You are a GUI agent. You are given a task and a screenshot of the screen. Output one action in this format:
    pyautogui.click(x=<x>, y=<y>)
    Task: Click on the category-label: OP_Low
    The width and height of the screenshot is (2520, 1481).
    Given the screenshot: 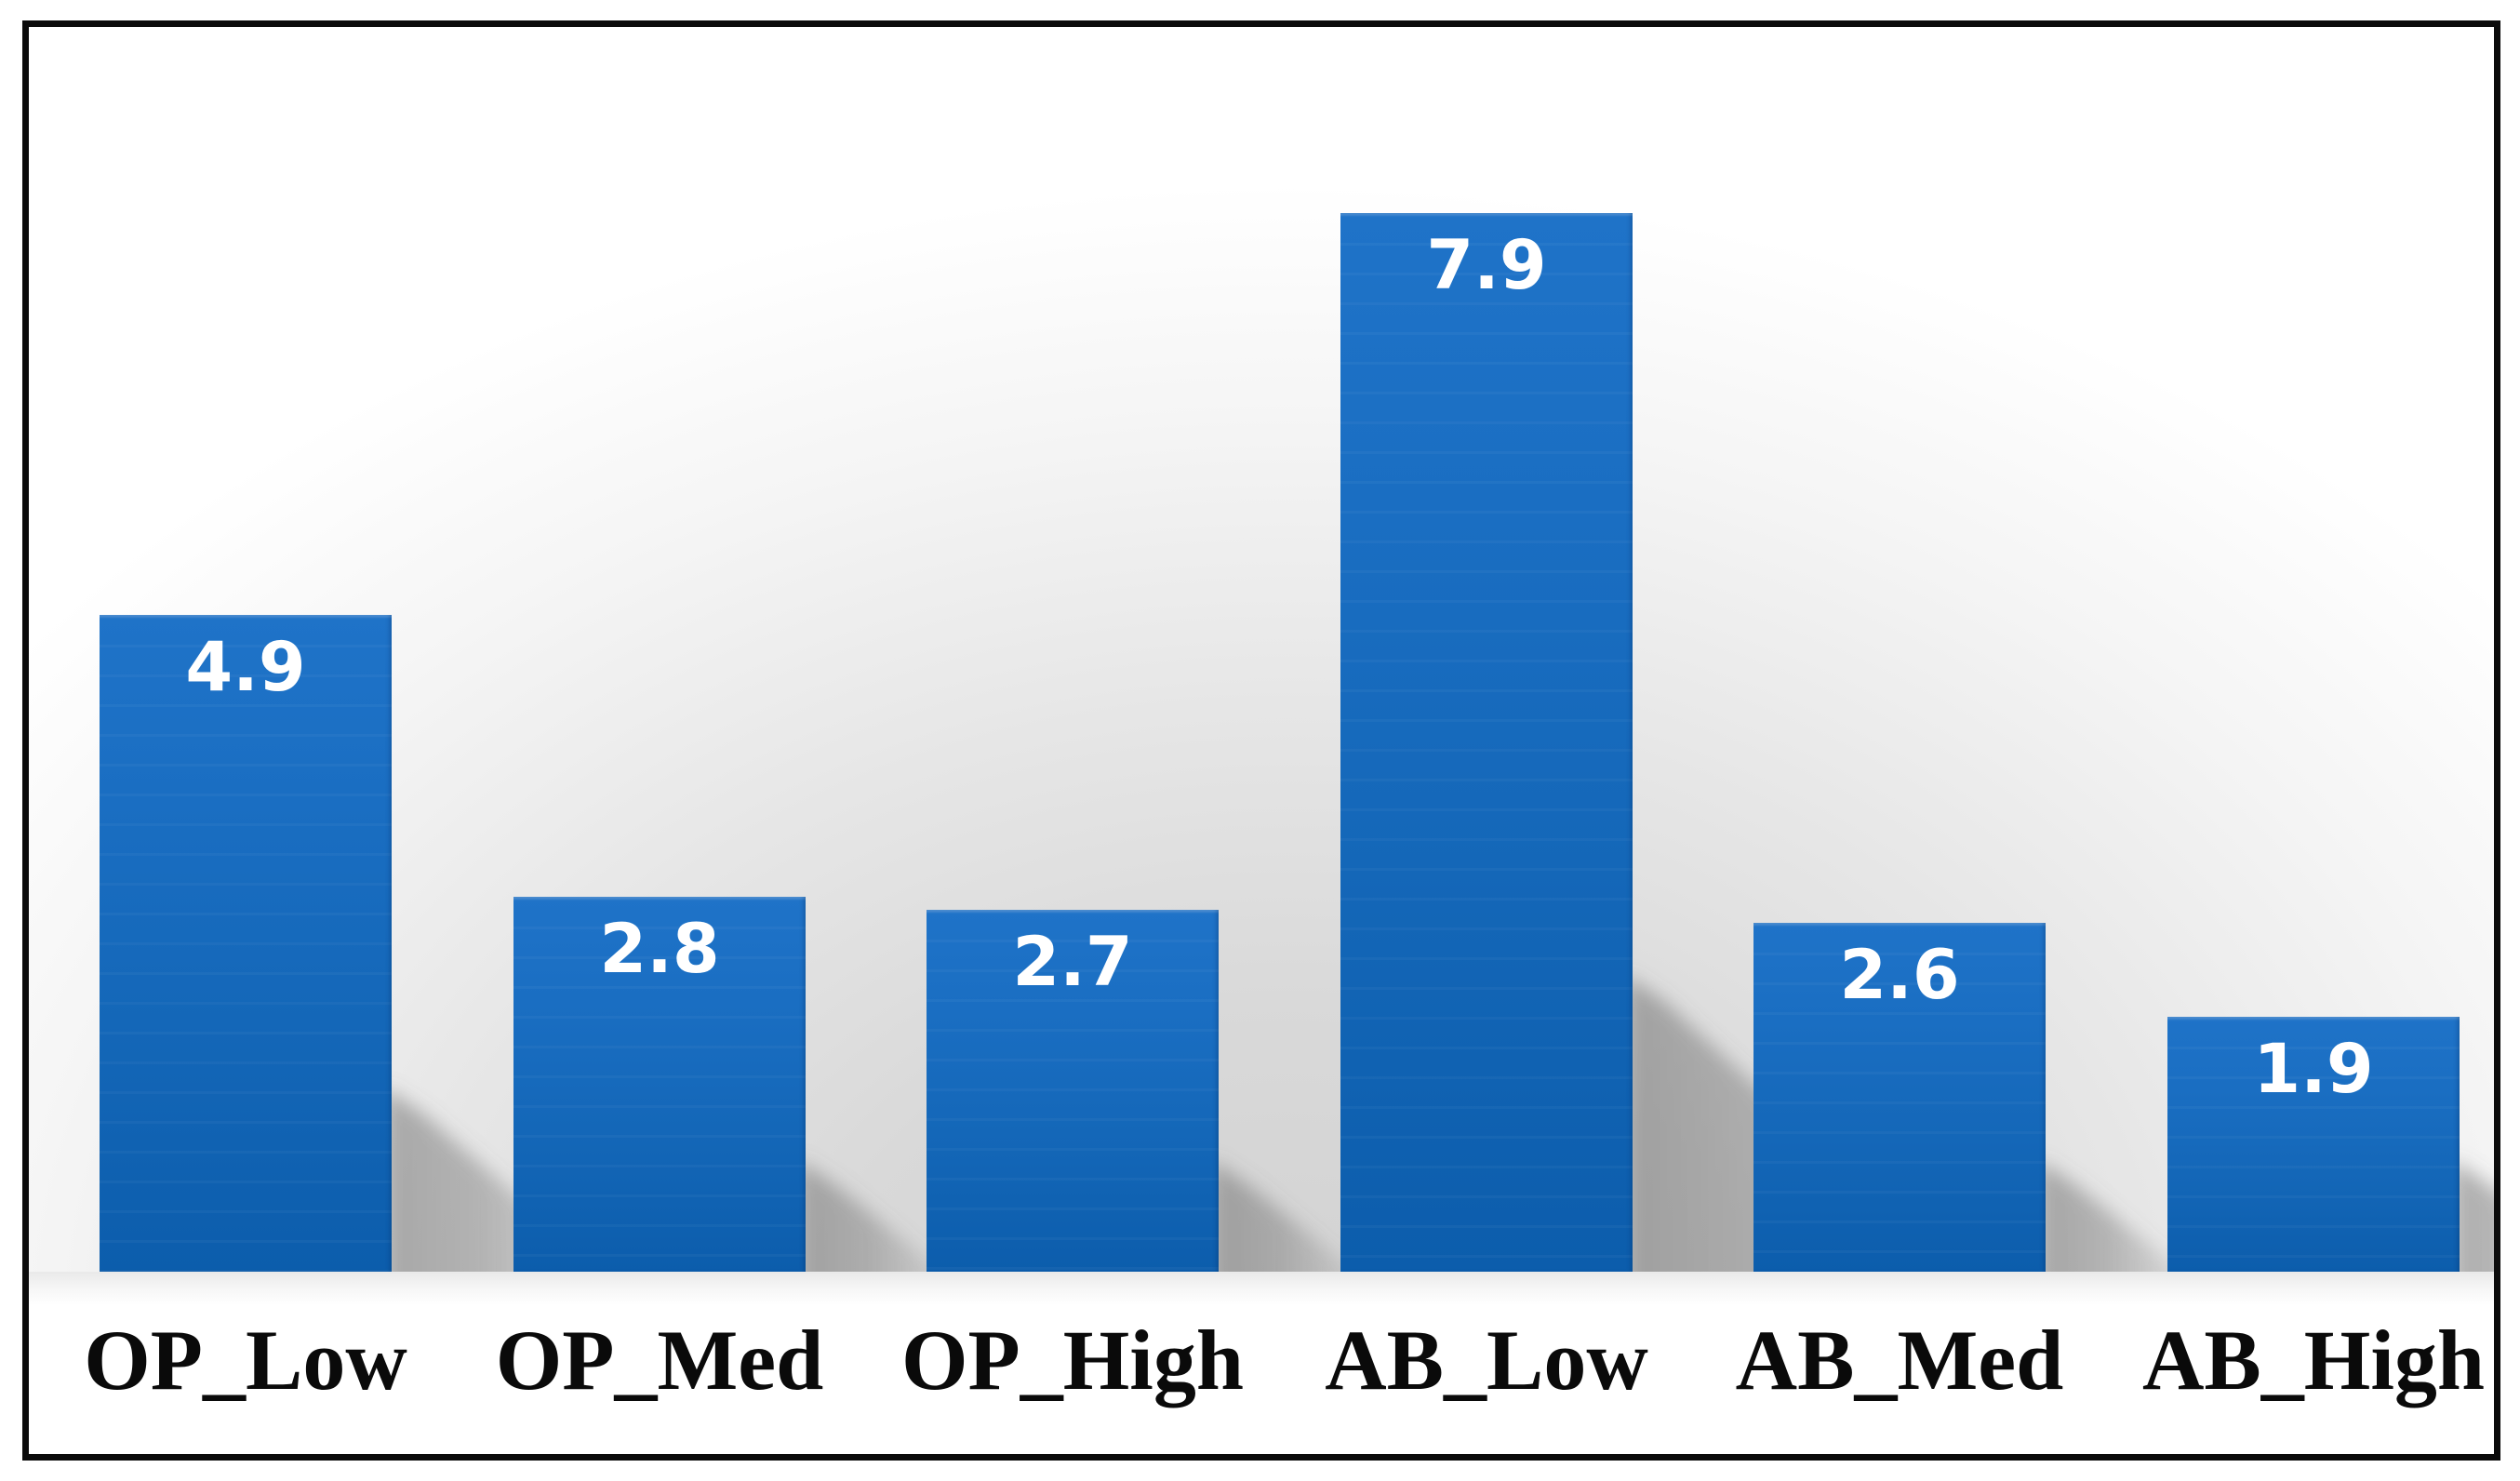 What is the action you would take?
    pyautogui.click(x=245, y=1360)
    